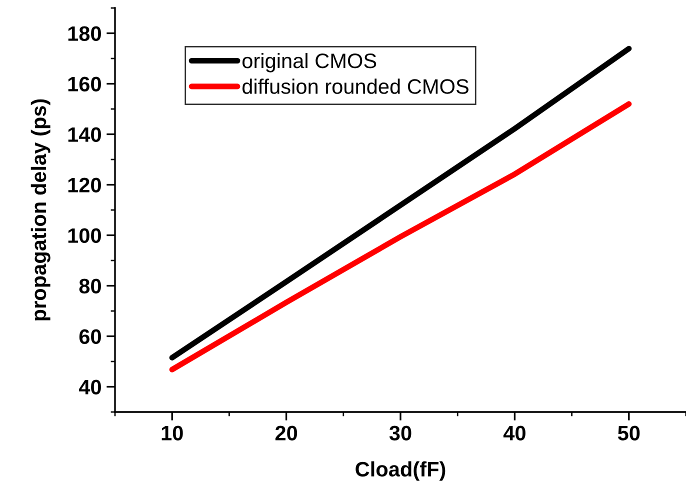 This screenshot has width=686, height=493. What do you see at coordinates (286, 433) in the screenshot?
I see `x-tick-label: 20` at bounding box center [286, 433].